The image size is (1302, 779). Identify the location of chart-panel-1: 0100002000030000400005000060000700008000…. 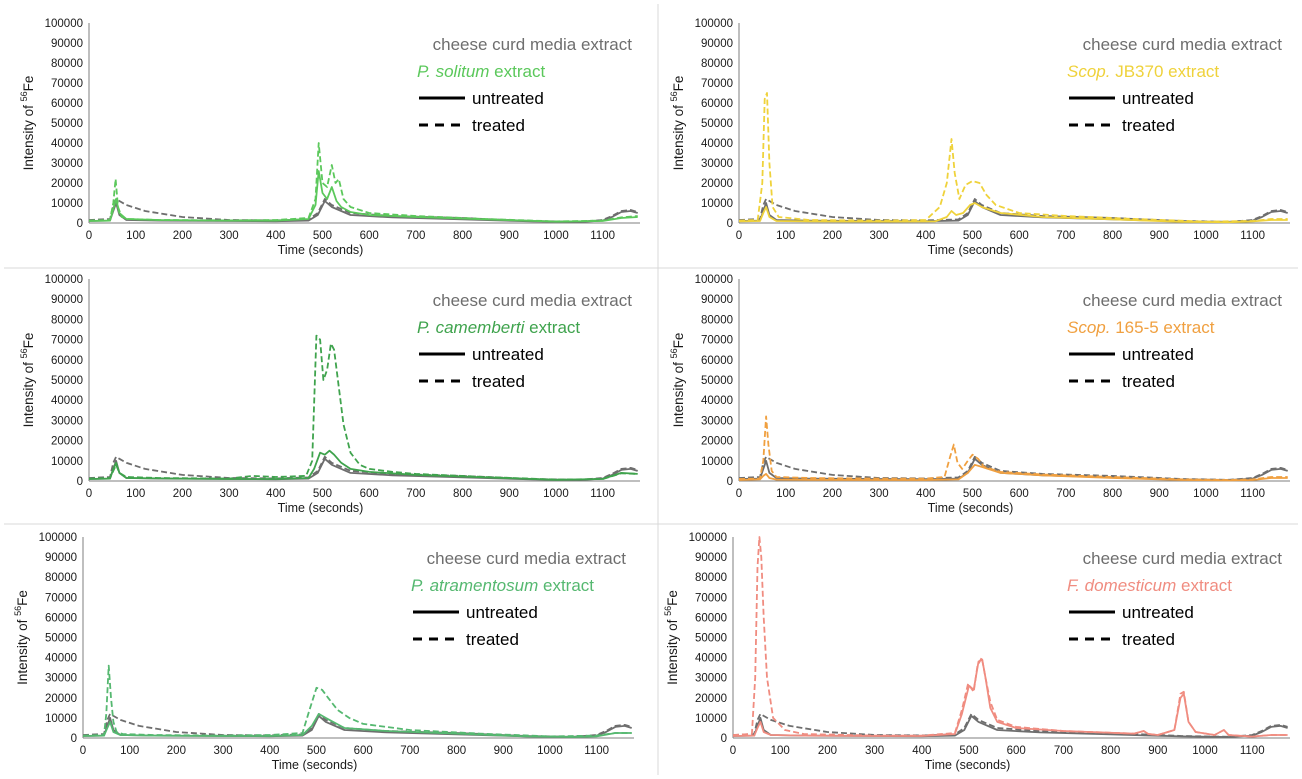
(329, 137).